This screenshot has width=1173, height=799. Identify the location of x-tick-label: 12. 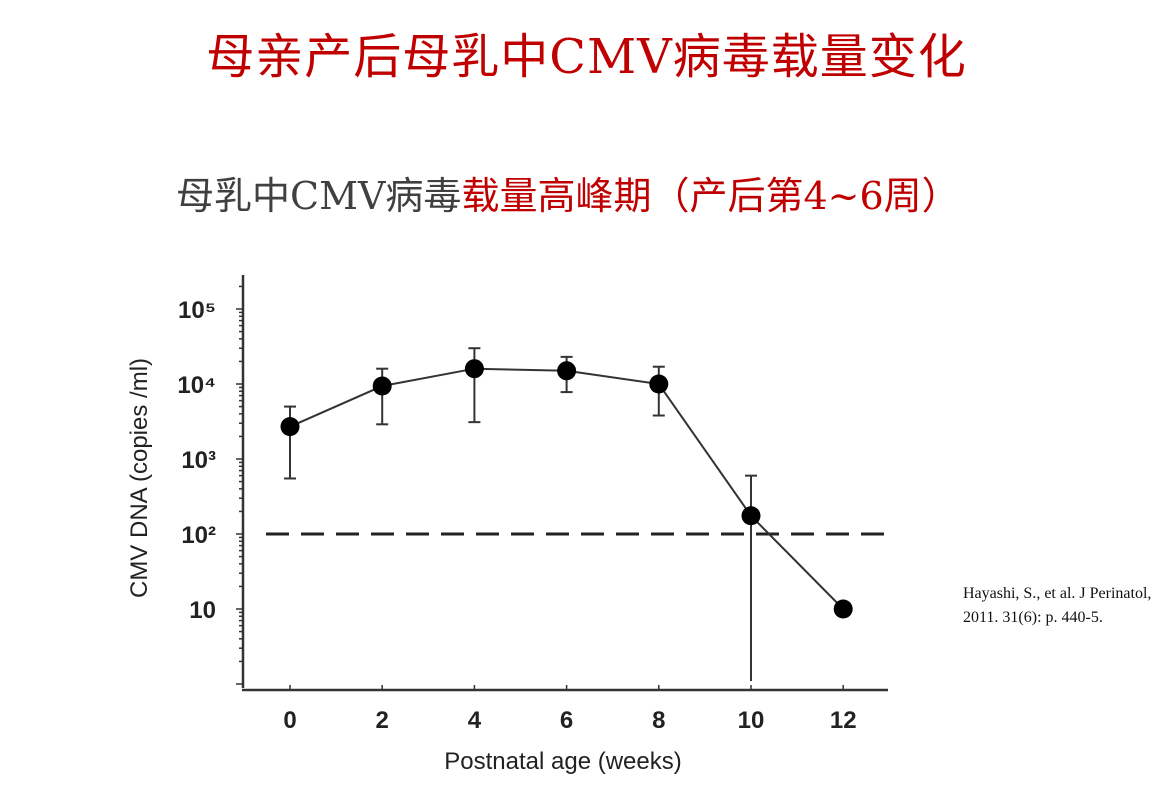
(843, 720).